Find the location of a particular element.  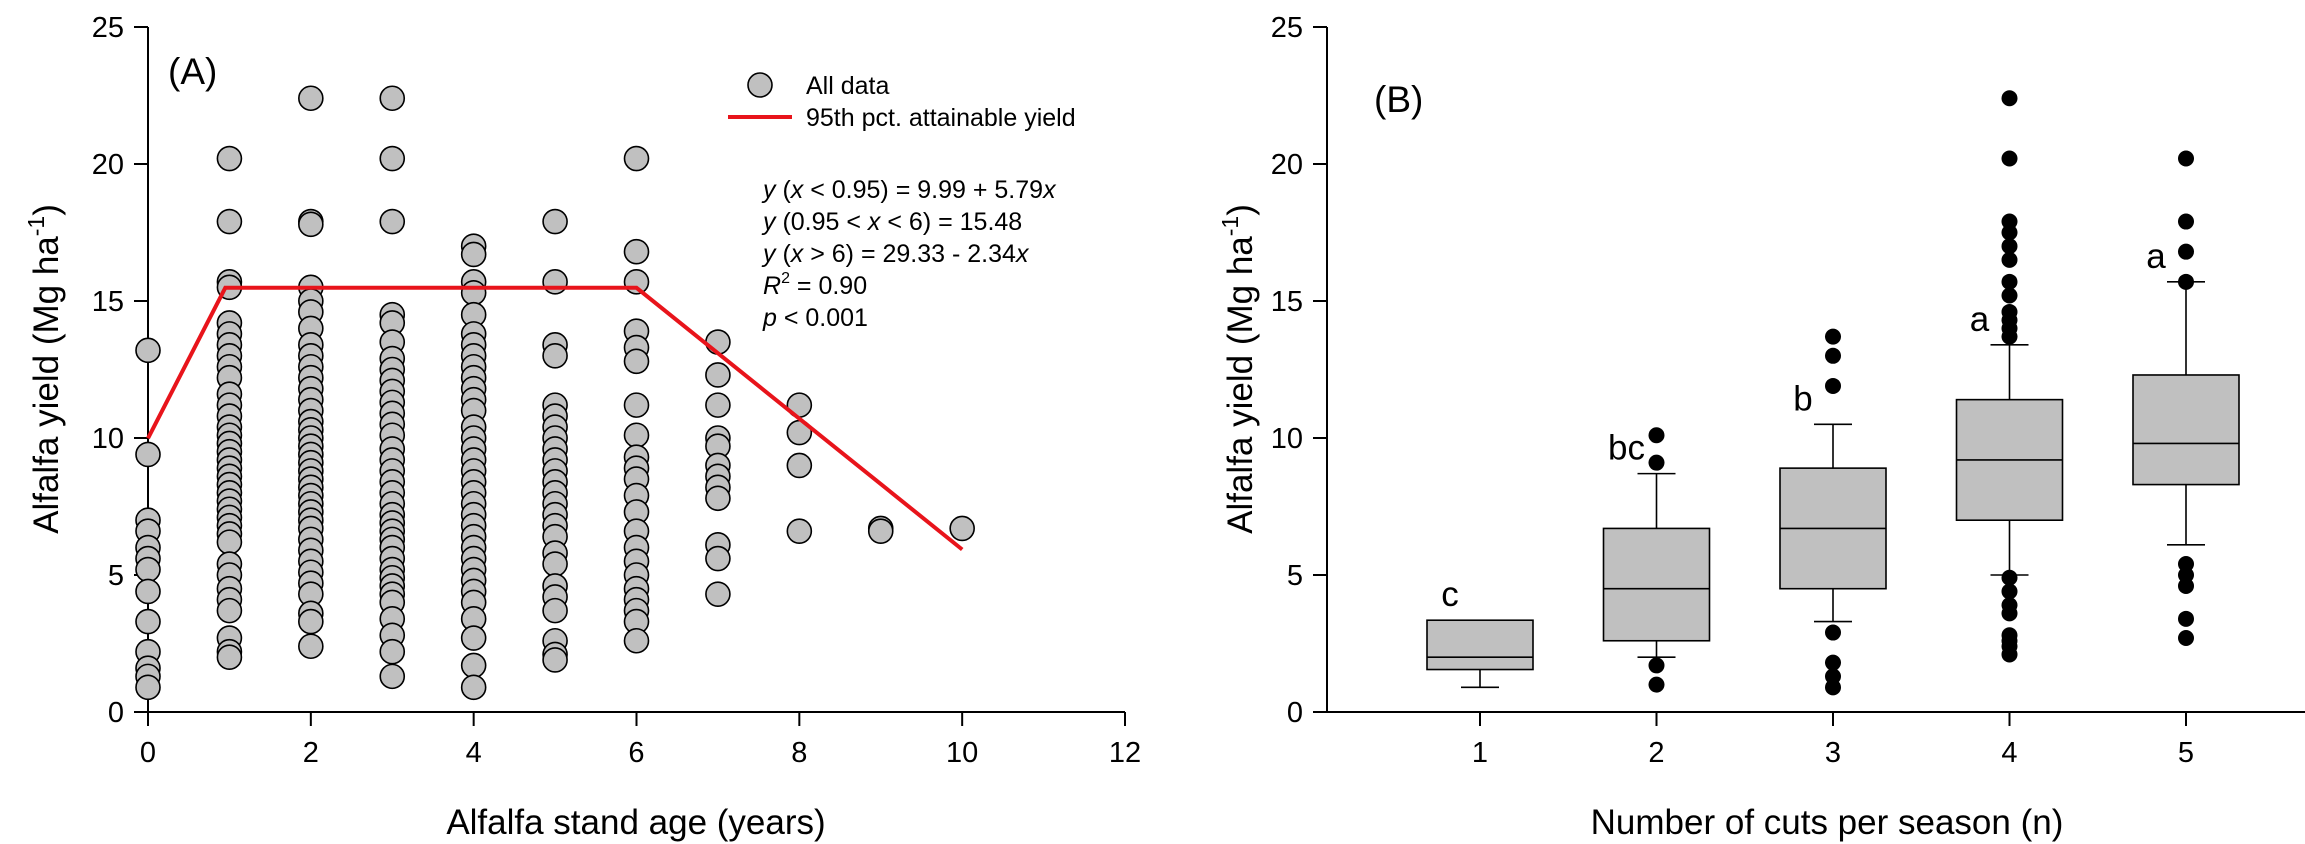

panel-a-label: (A) is located at coordinates (192, 71).